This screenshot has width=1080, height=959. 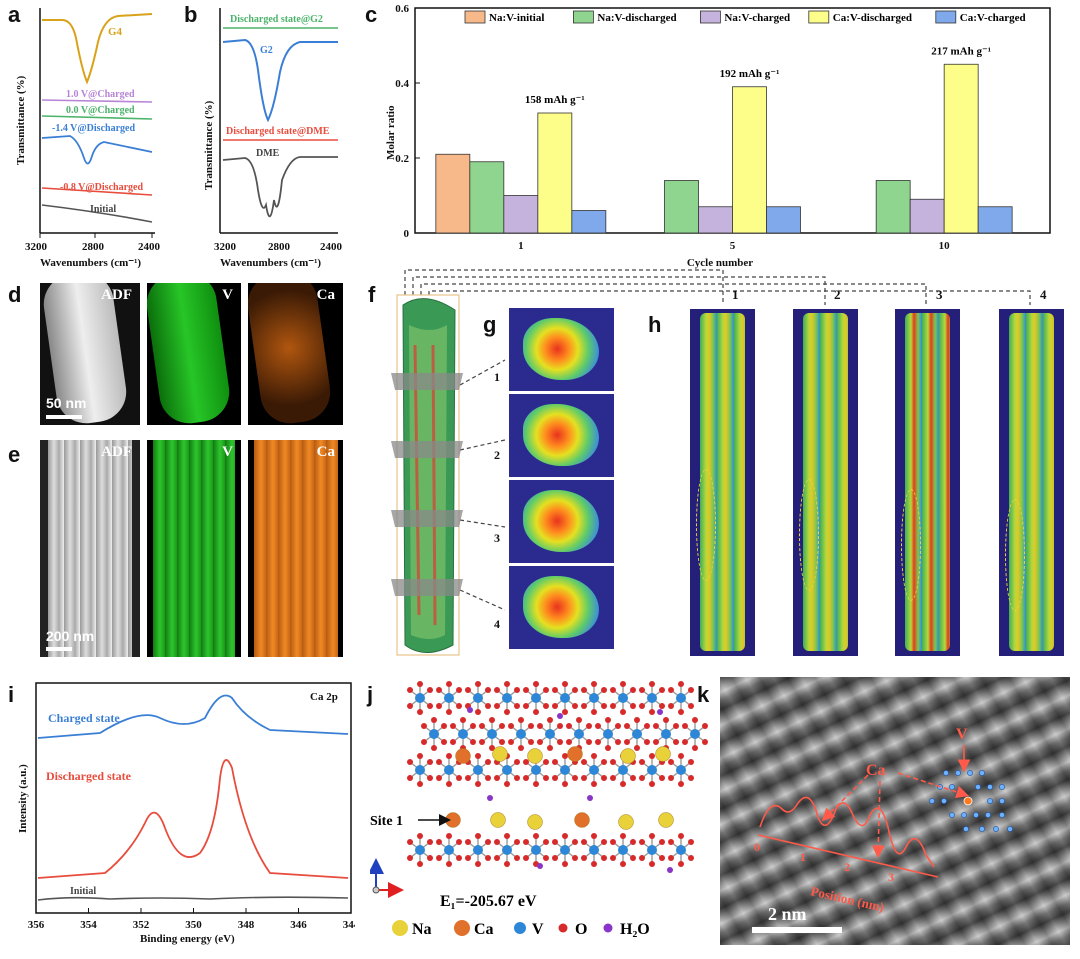 I want to click on panel-label-j: j, so click(x=370, y=694).